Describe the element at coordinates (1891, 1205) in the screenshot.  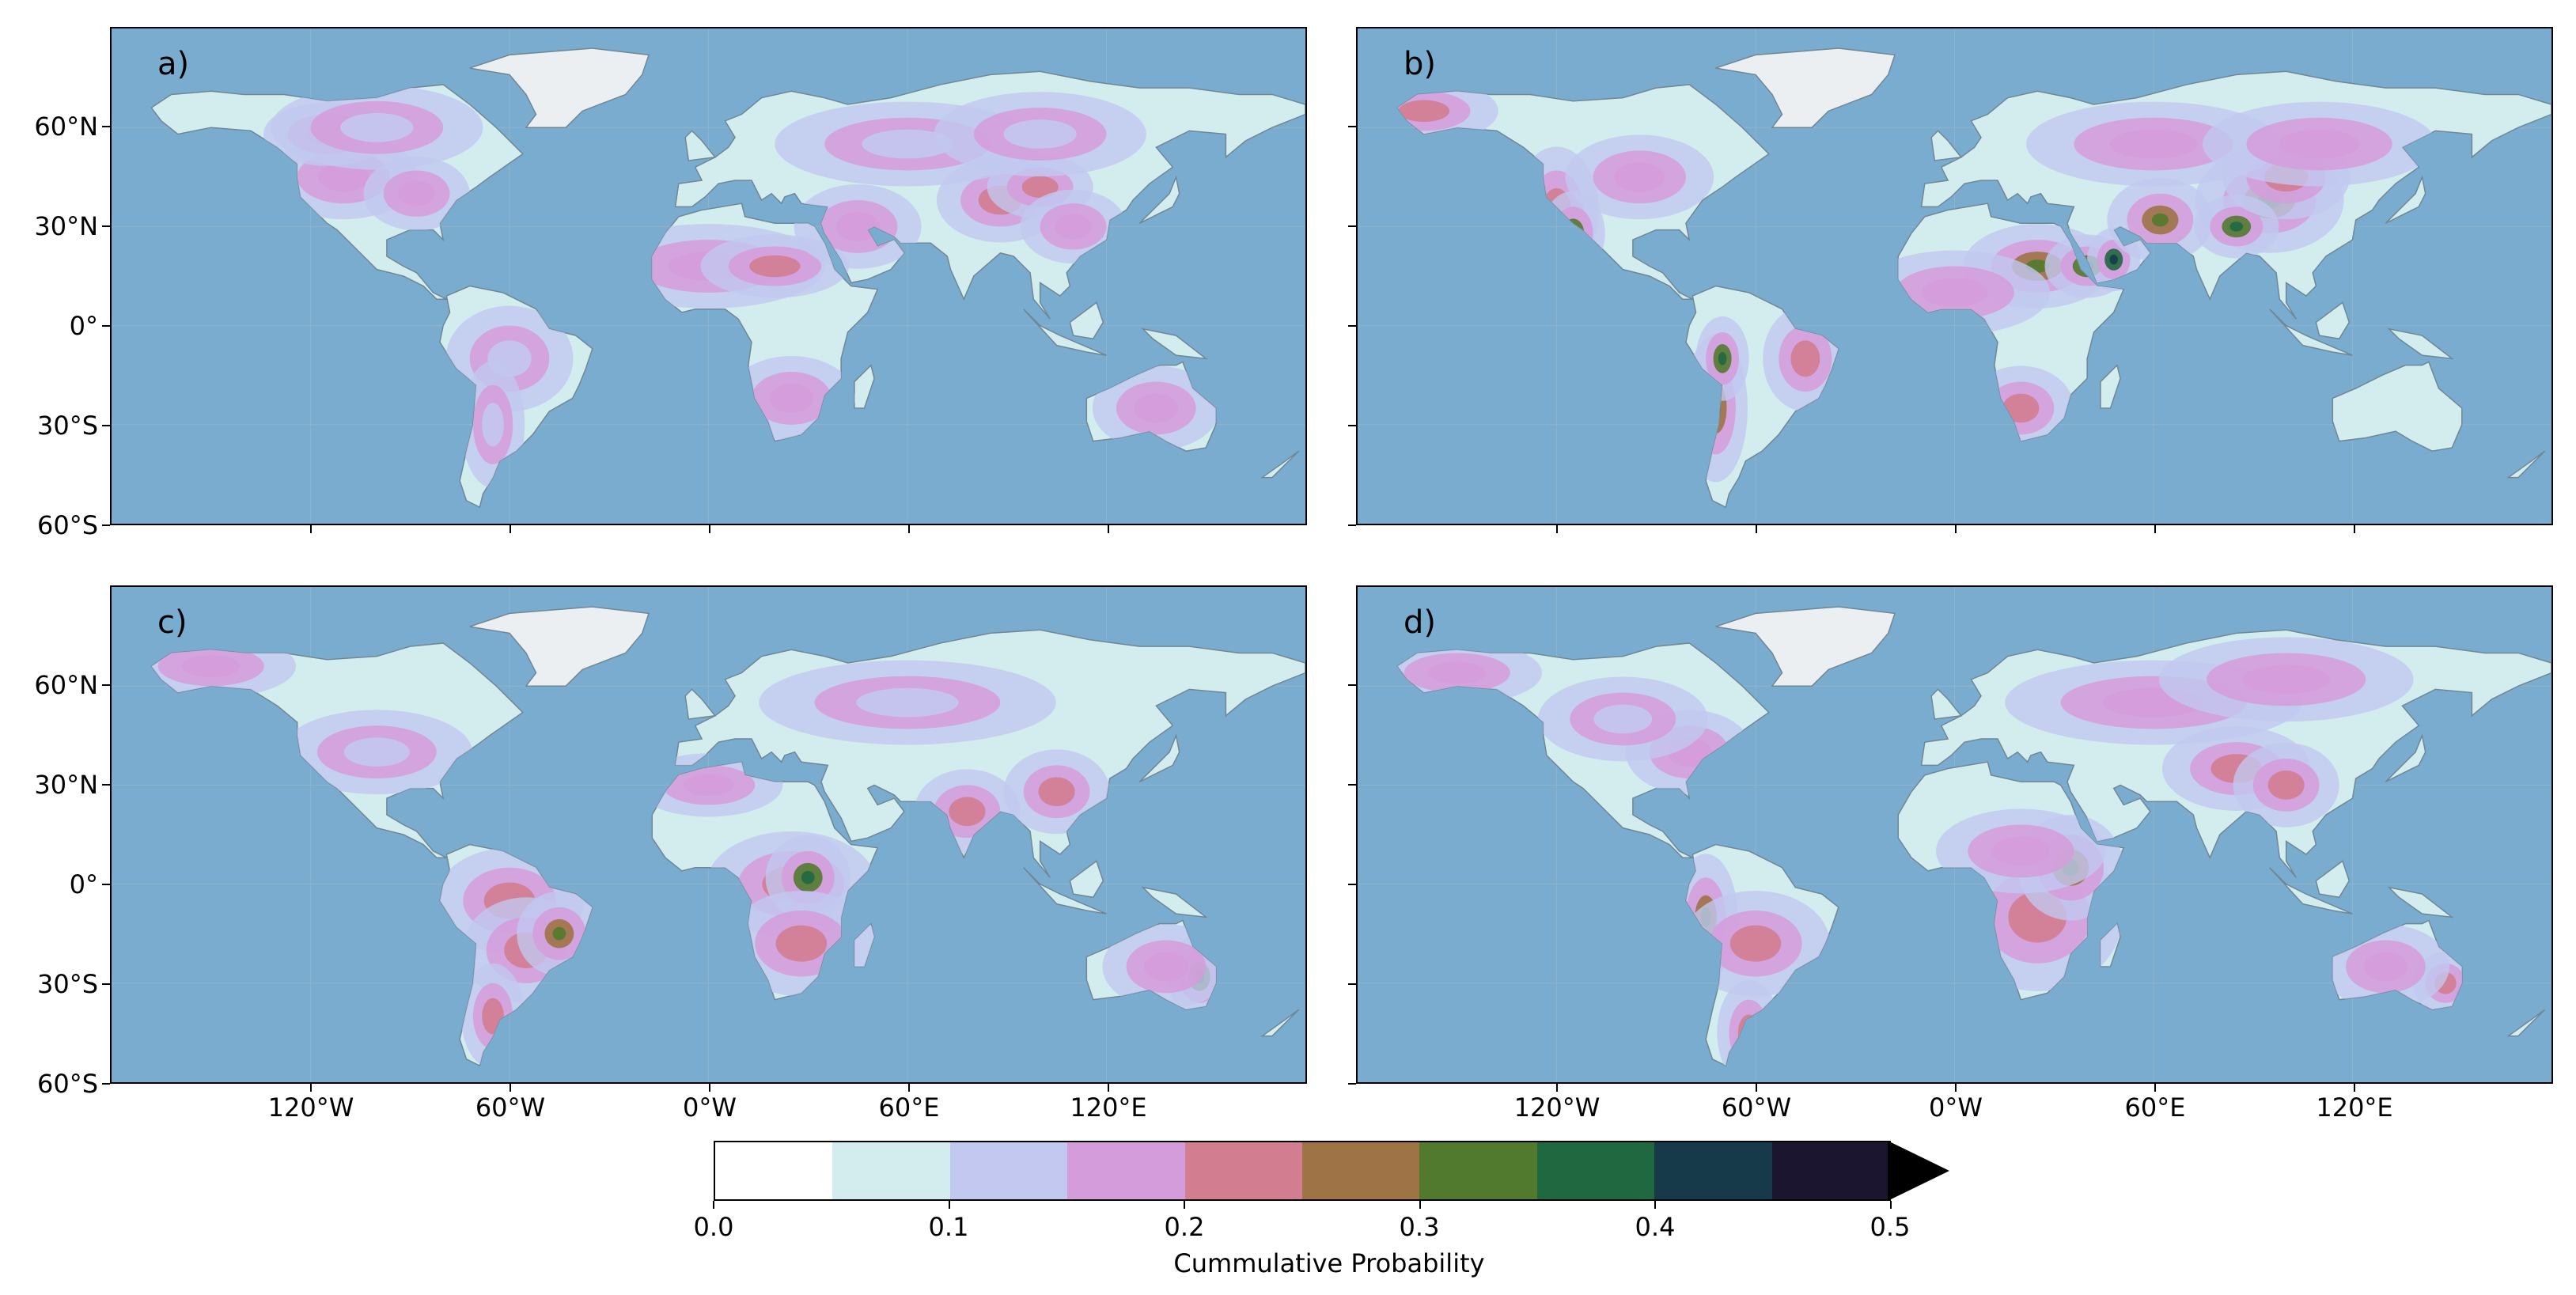
I see `colorbar-tick` at that location.